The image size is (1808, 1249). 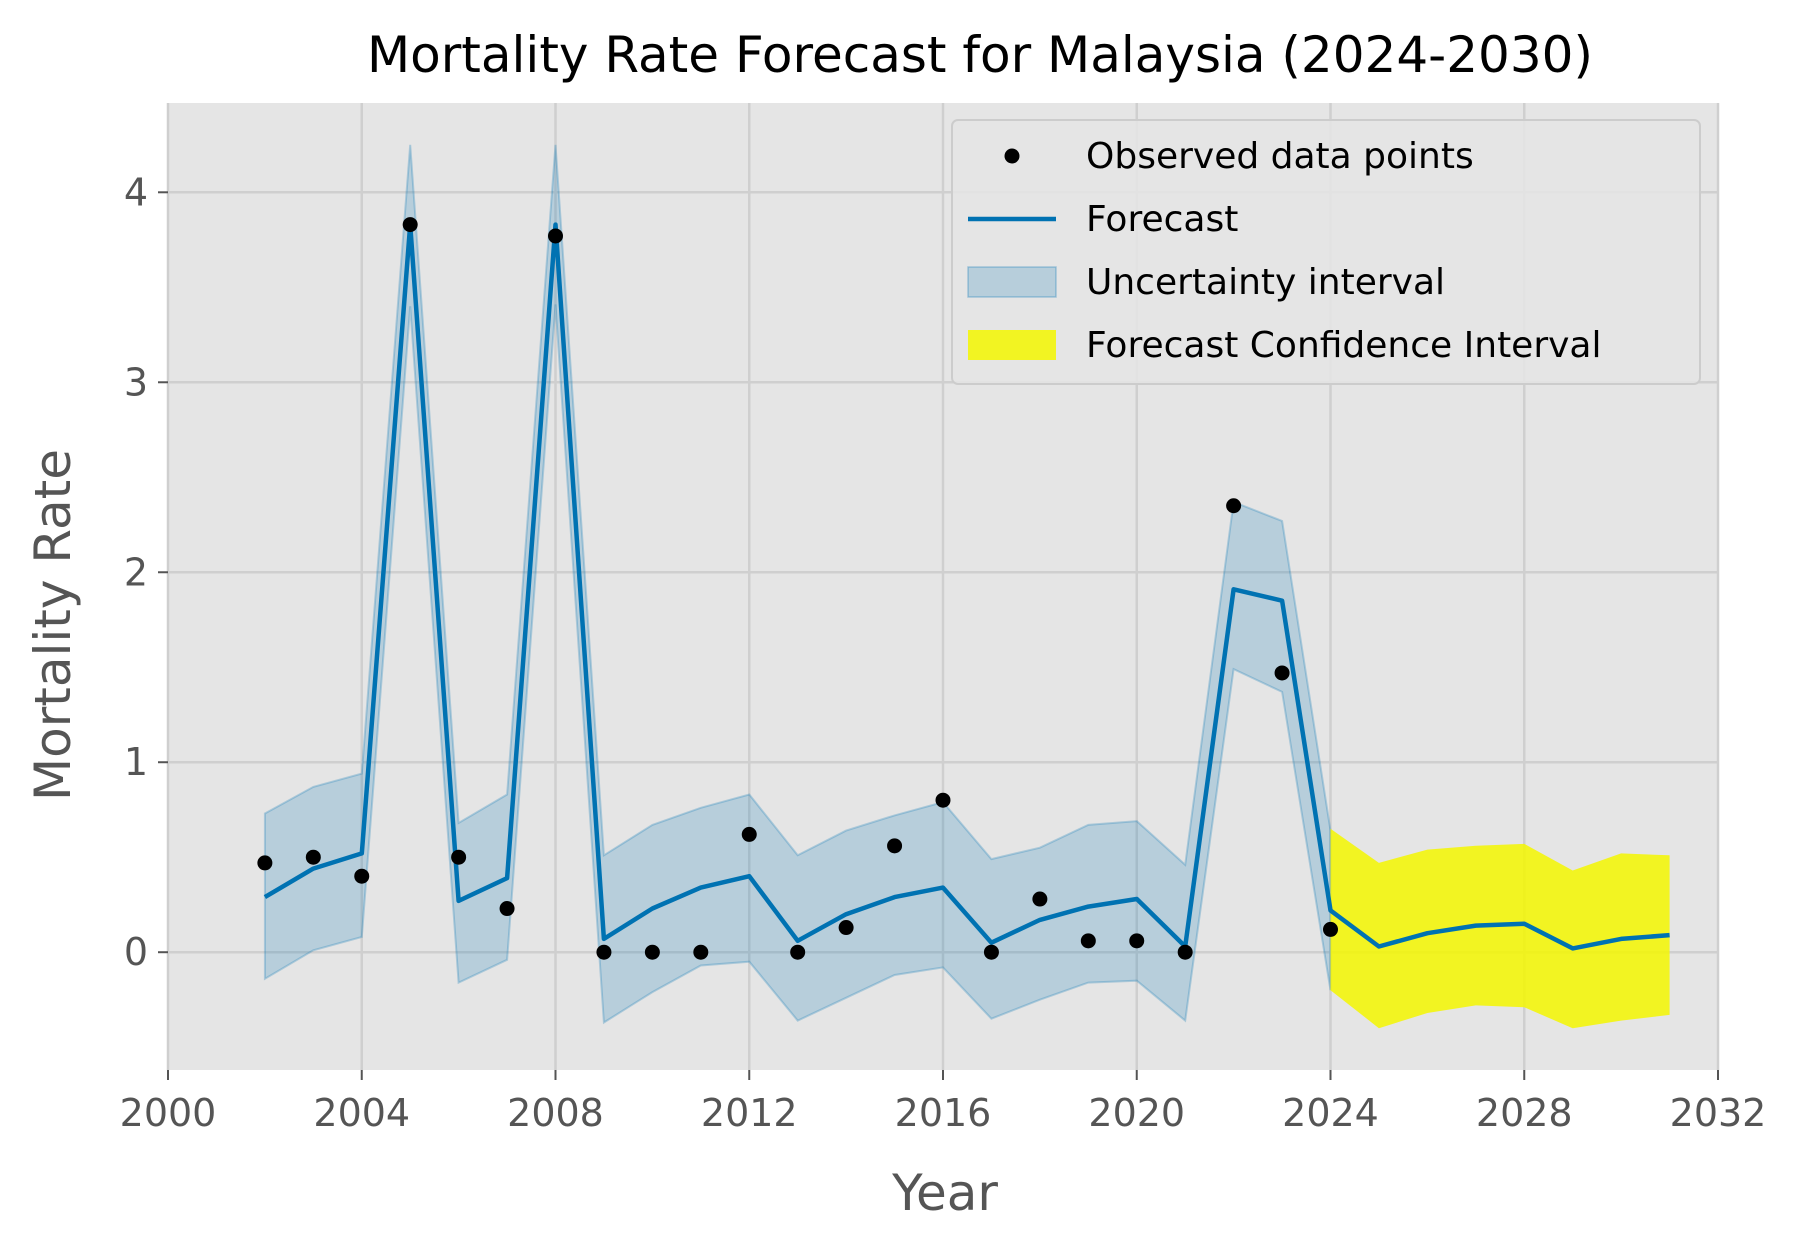 What do you see at coordinates (944, 1193) in the screenshot?
I see `x-axis-label: Year` at bounding box center [944, 1193].